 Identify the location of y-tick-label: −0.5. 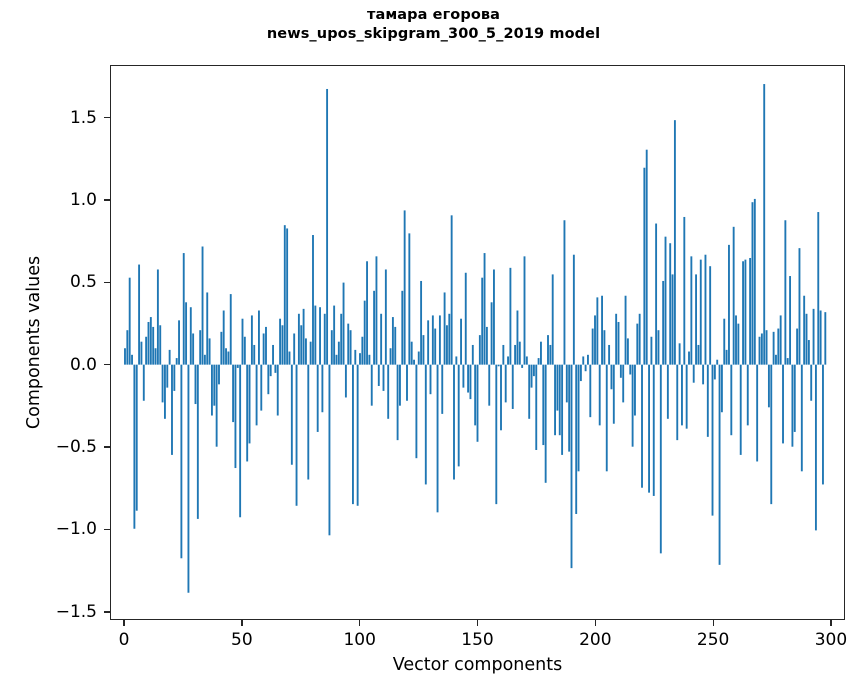
(76, 447).